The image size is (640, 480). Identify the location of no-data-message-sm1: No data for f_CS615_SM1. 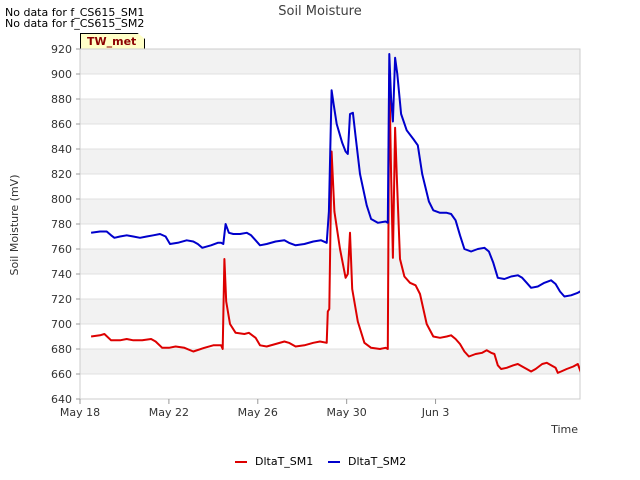
(75, 12).